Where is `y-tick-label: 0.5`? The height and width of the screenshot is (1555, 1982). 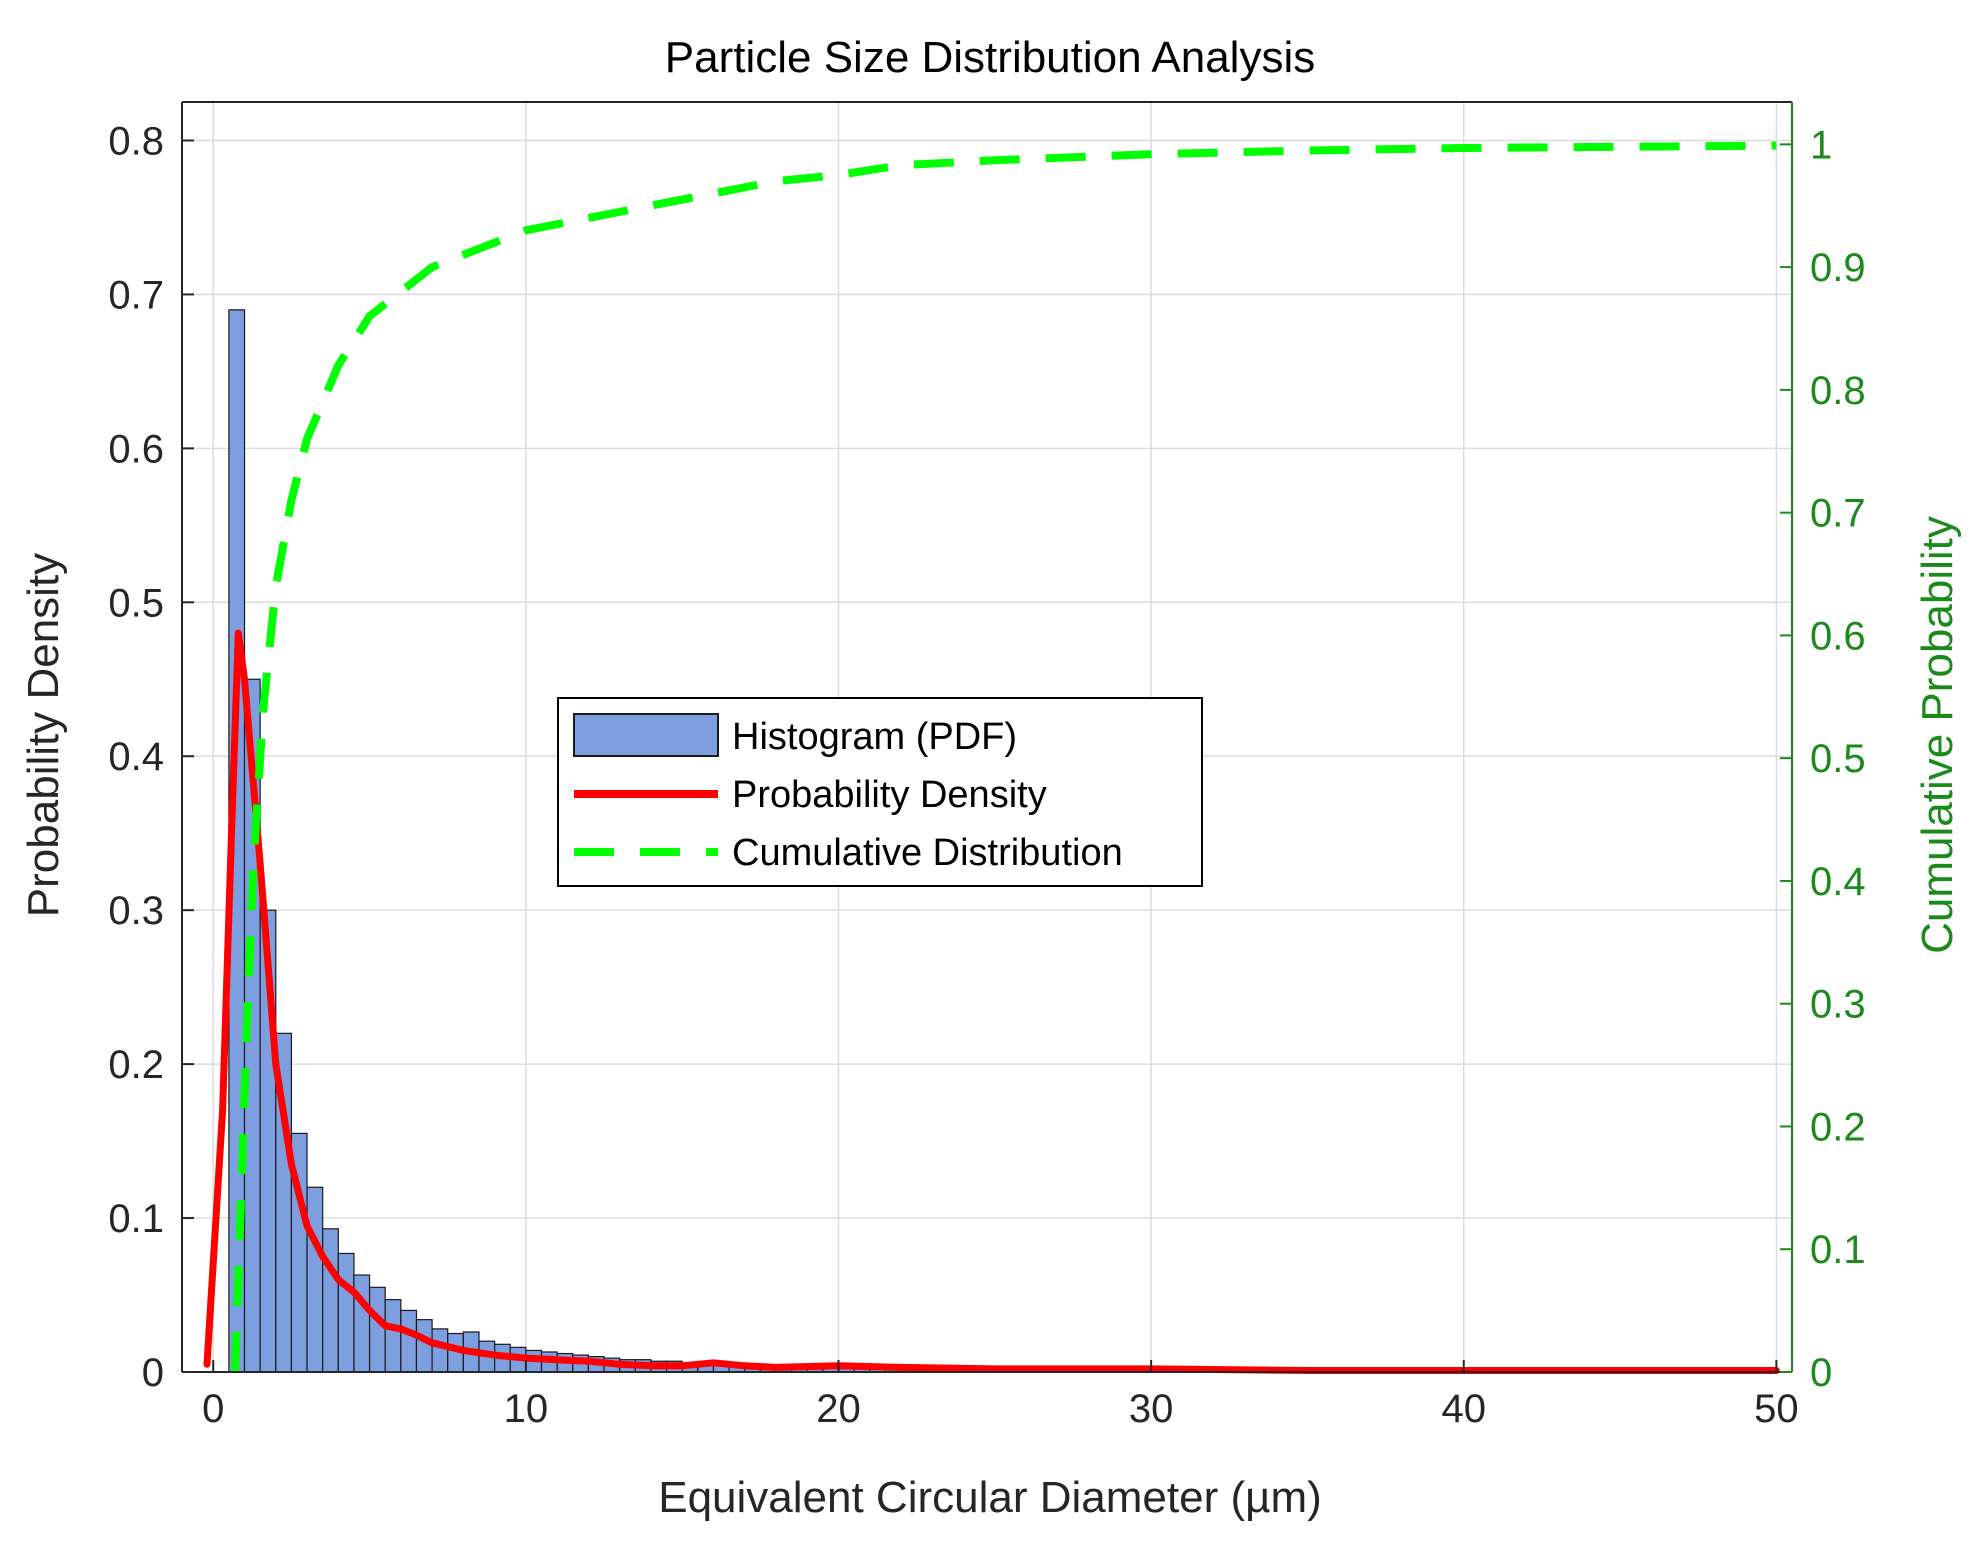 y-tick-label: 0.5 is located at coordinates (136, 603).